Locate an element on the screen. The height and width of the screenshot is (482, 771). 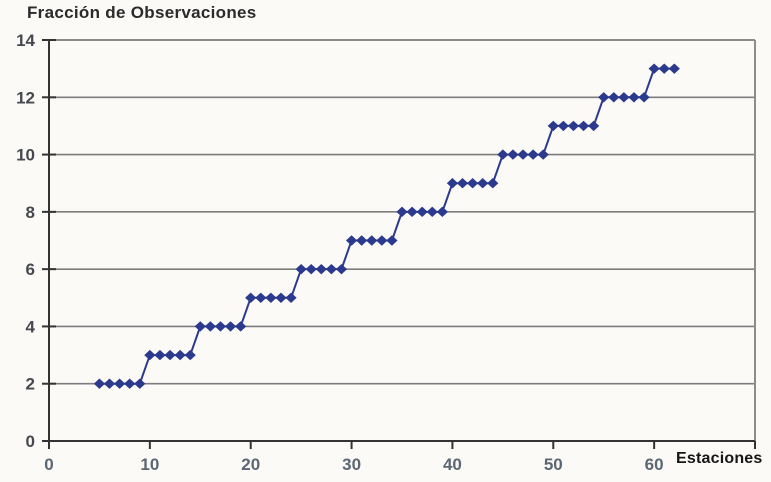
svg-text: 50 is located at coordinates (553, 464).